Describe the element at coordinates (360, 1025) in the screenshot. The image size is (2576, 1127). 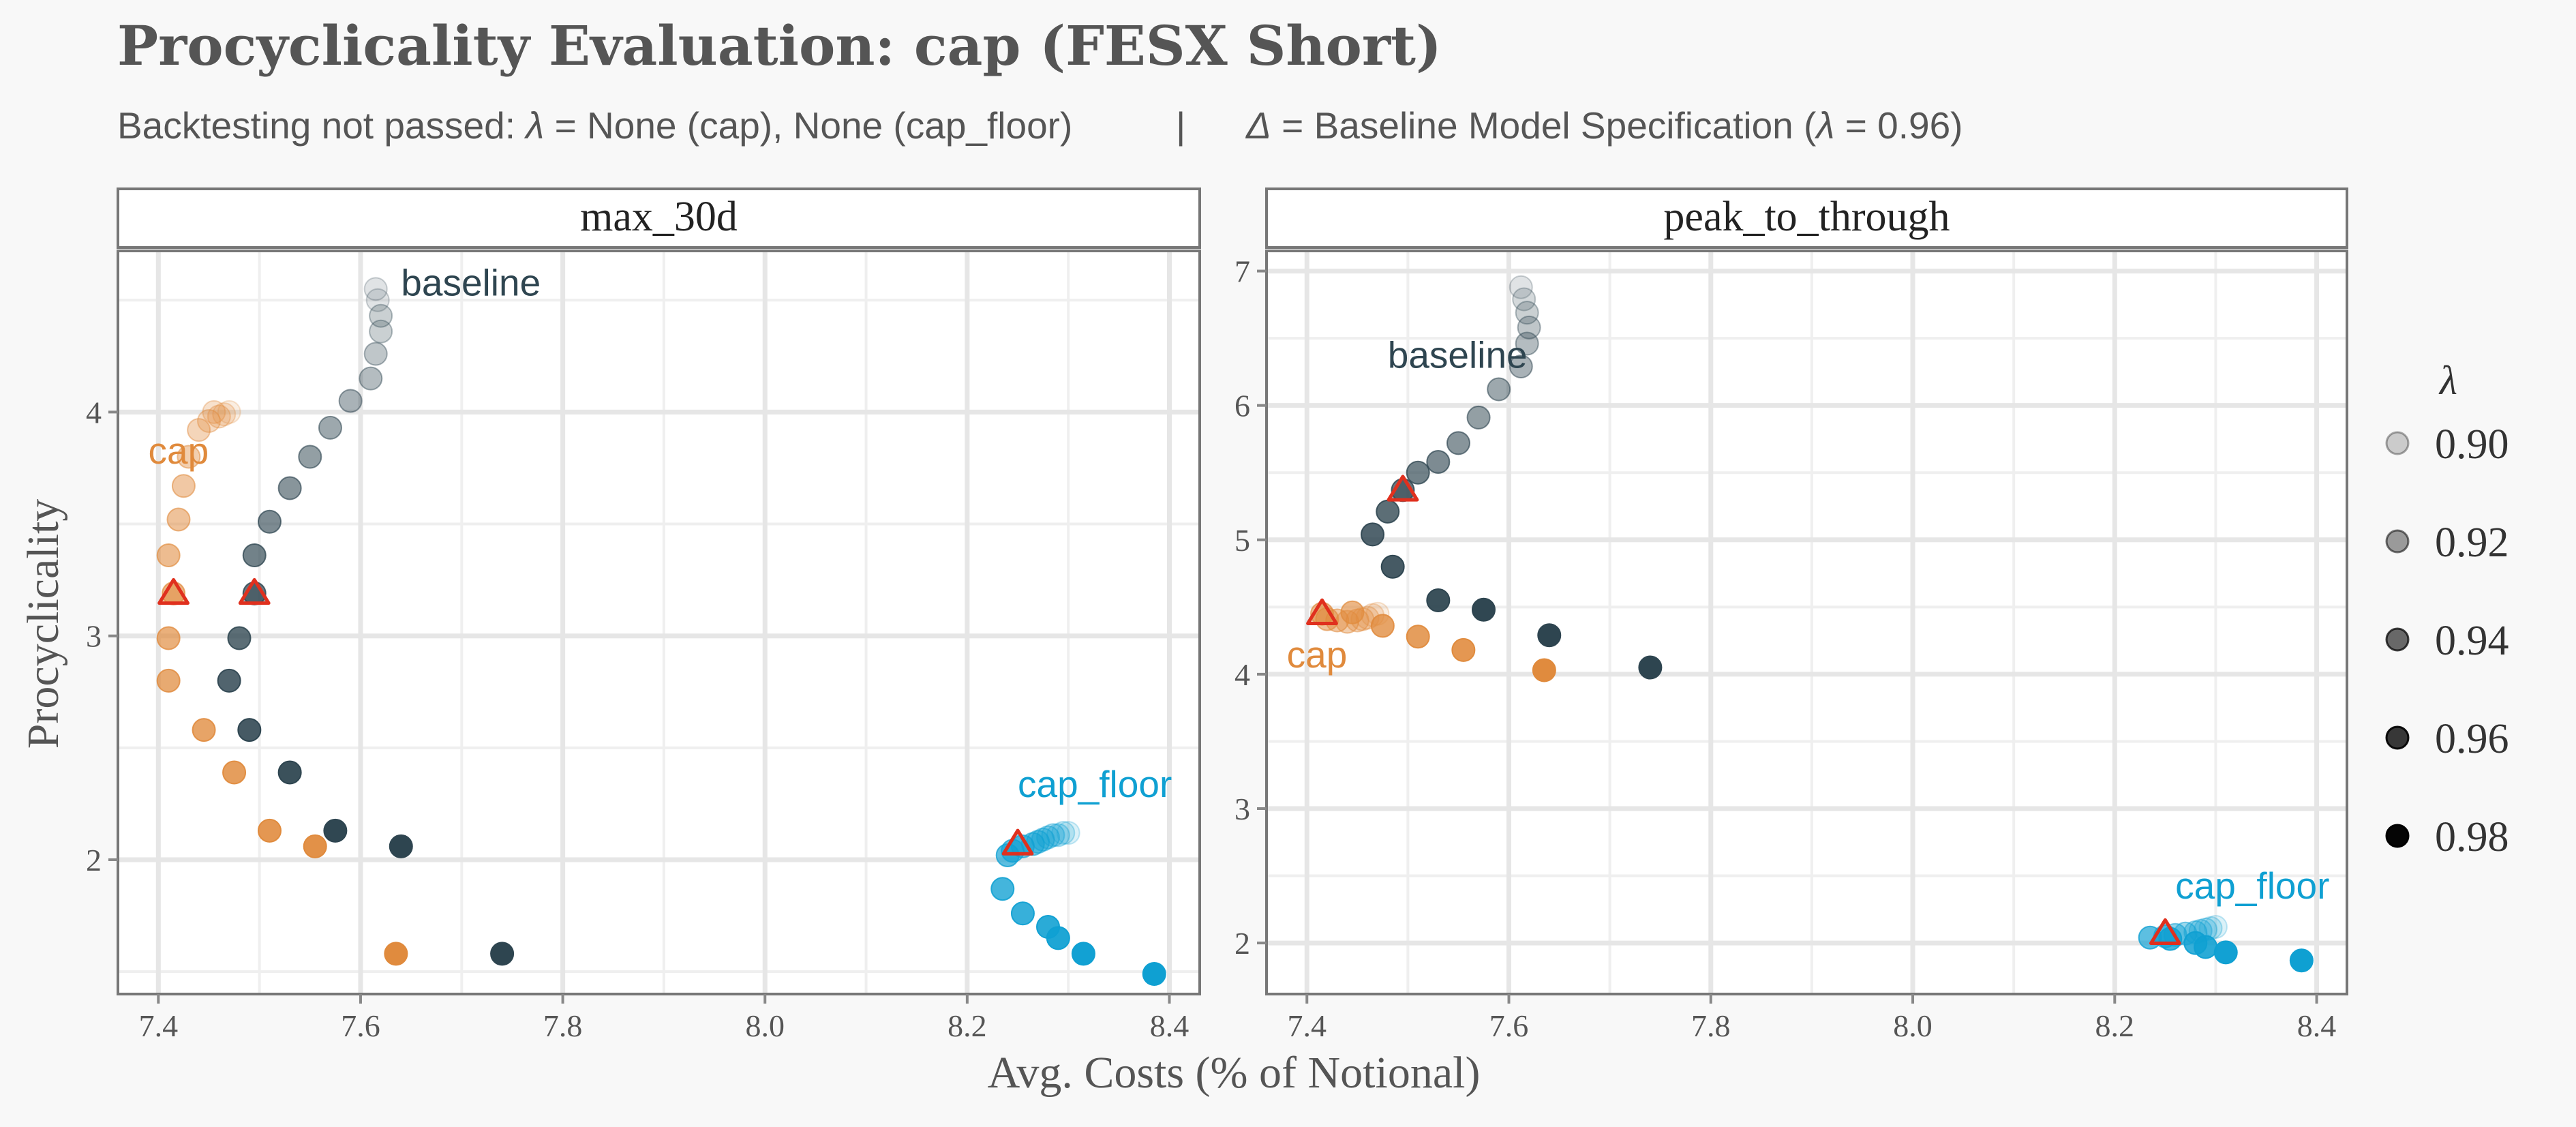
I see `x-tick-label: 7.6` at that location.